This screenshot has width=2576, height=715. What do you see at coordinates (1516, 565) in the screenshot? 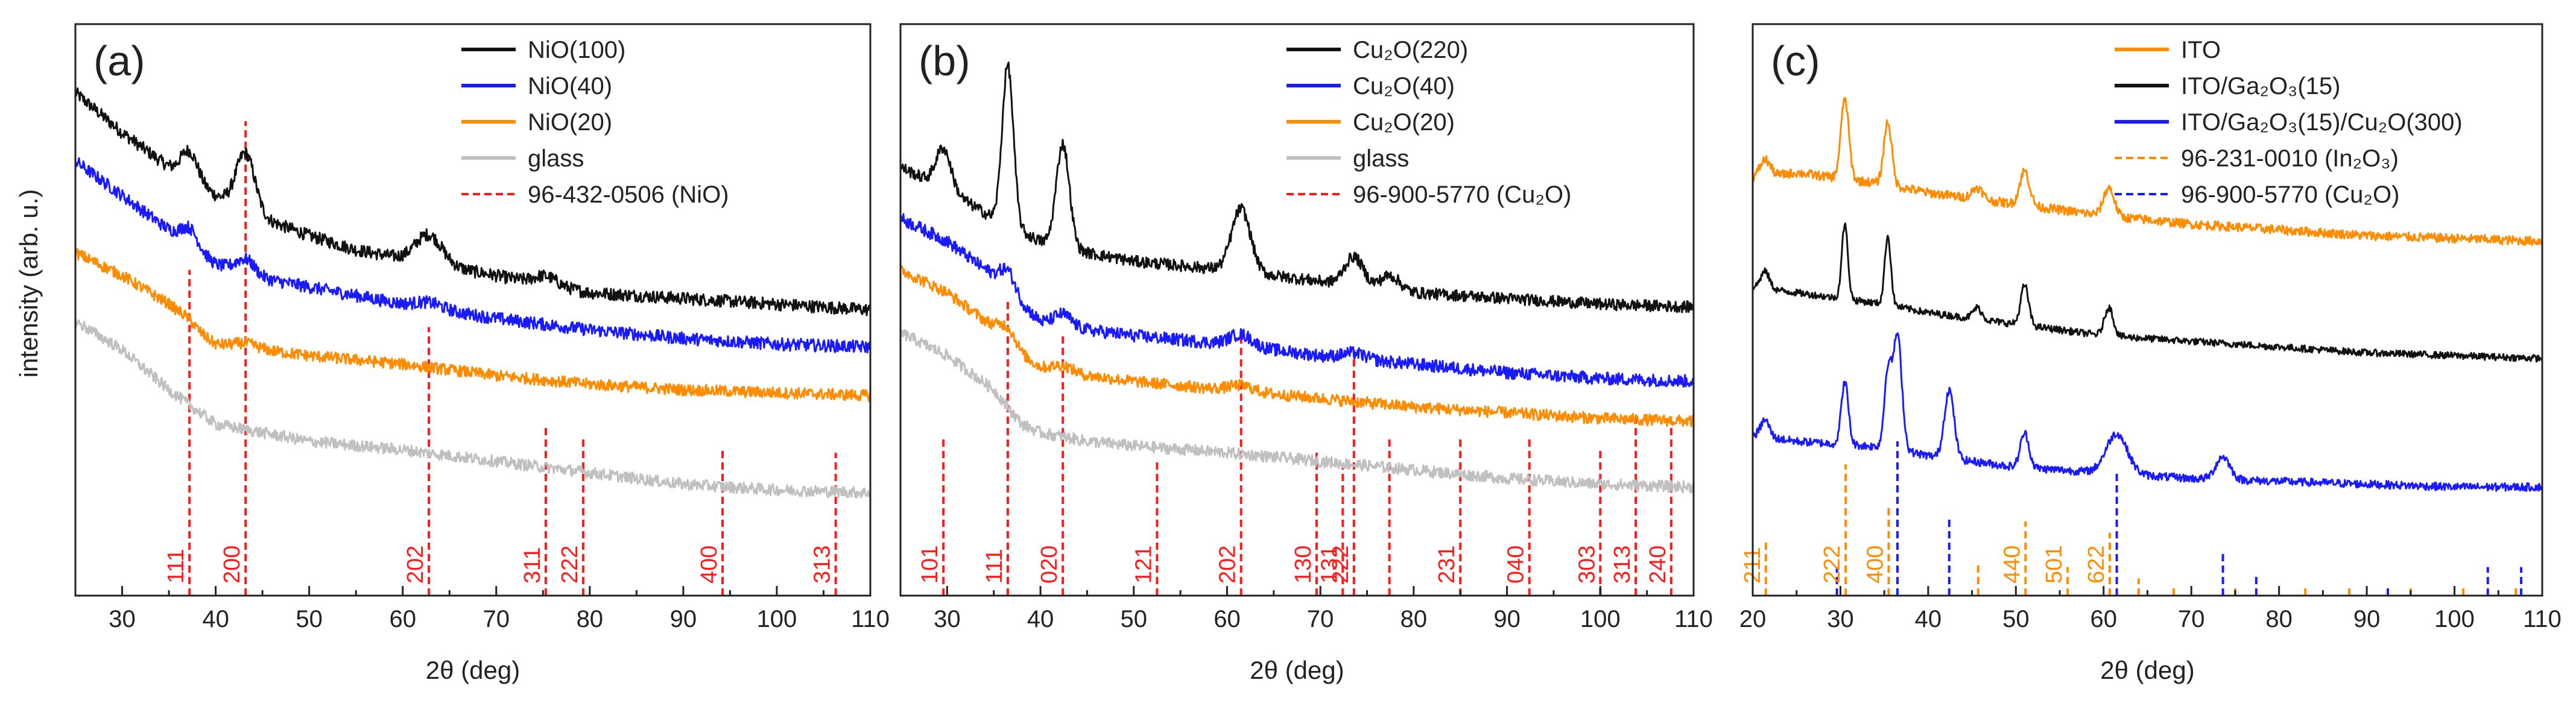
I see `reference-label: 040` at bounding box center [1516, 565].